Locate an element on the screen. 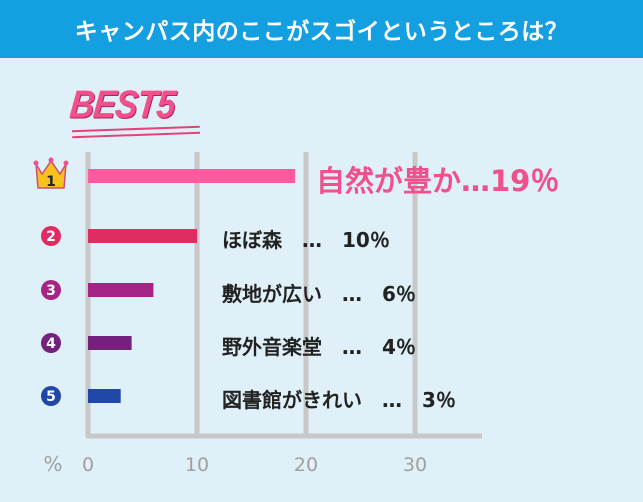 The width and height of the screenshot is (643, 502). x-tick-label-3: 30 is located at coordinates (415, 465).